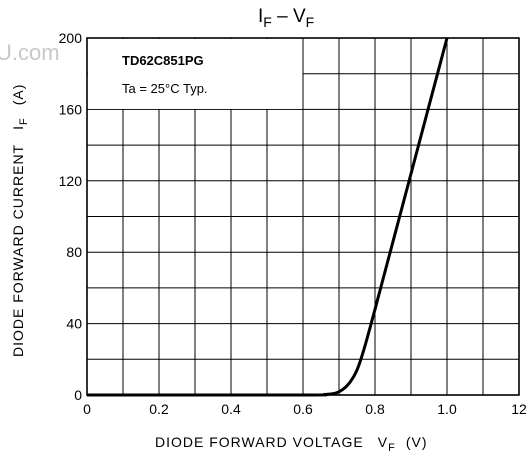 This screenshot has height=458, width=531. What do you see at coordinates (163, 60) in the screenshot?
I see `device-annotation: TD62C851PG` at bounding box center [163, 60].